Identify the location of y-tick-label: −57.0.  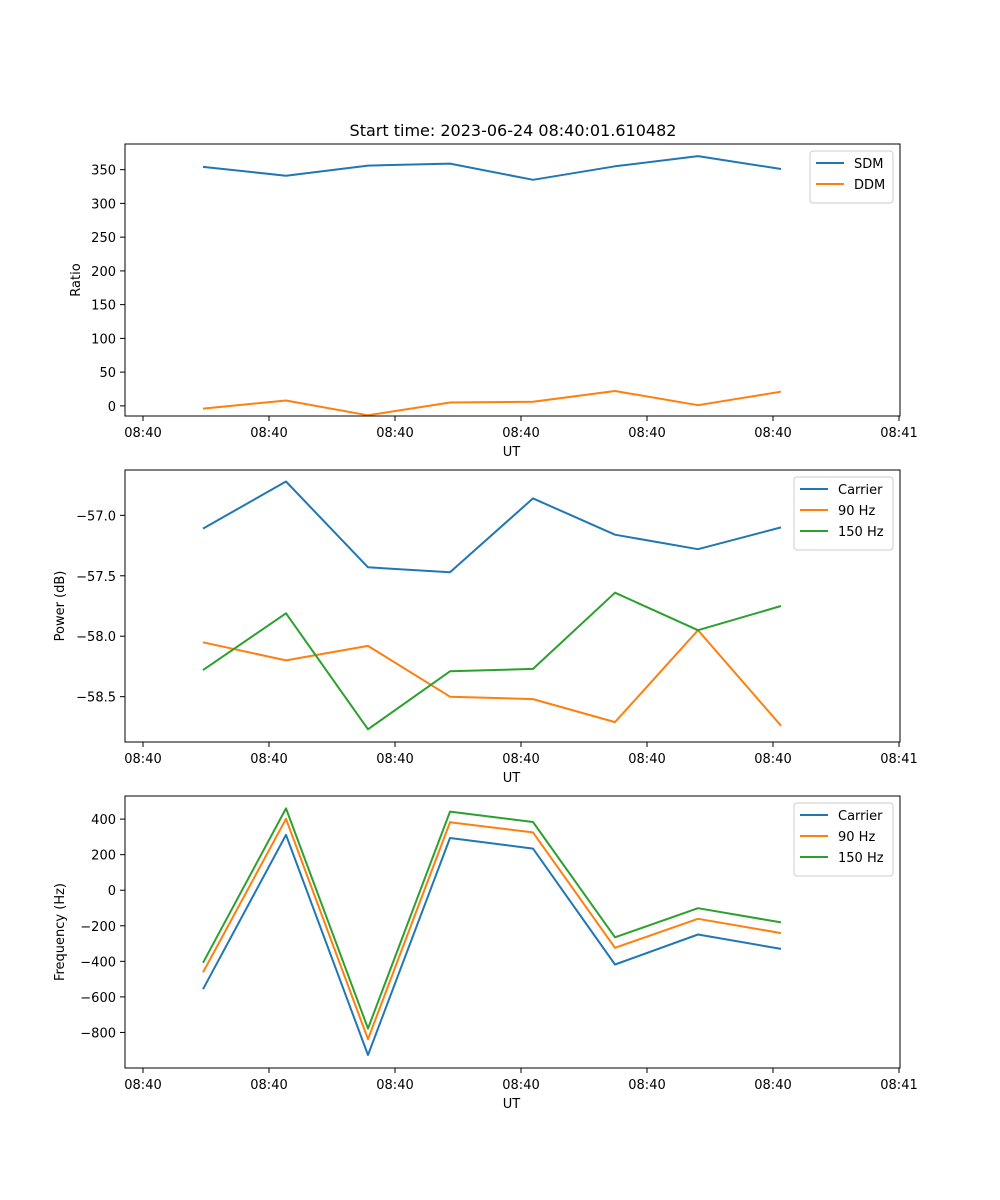
(96, 516).